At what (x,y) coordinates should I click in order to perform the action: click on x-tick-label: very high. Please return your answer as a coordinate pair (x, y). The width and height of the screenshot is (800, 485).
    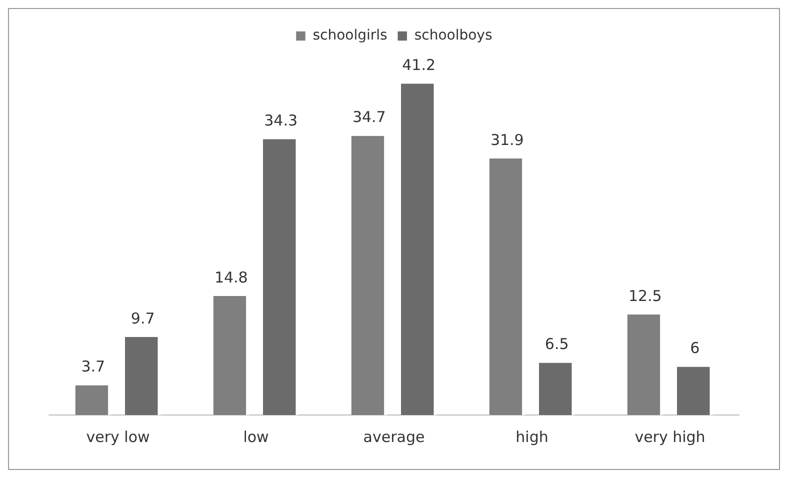
    Looking at the image, I should click on (670, 437).